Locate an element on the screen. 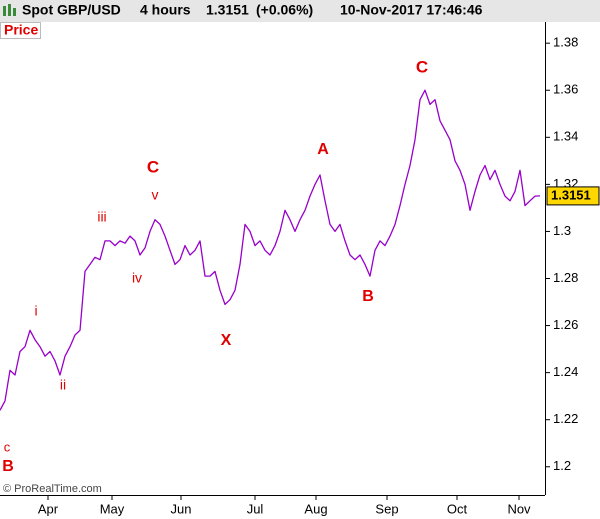 The height and width of the screenshot is (519, 600). x-tick-label: Nov is located at coordinates (519, 508).